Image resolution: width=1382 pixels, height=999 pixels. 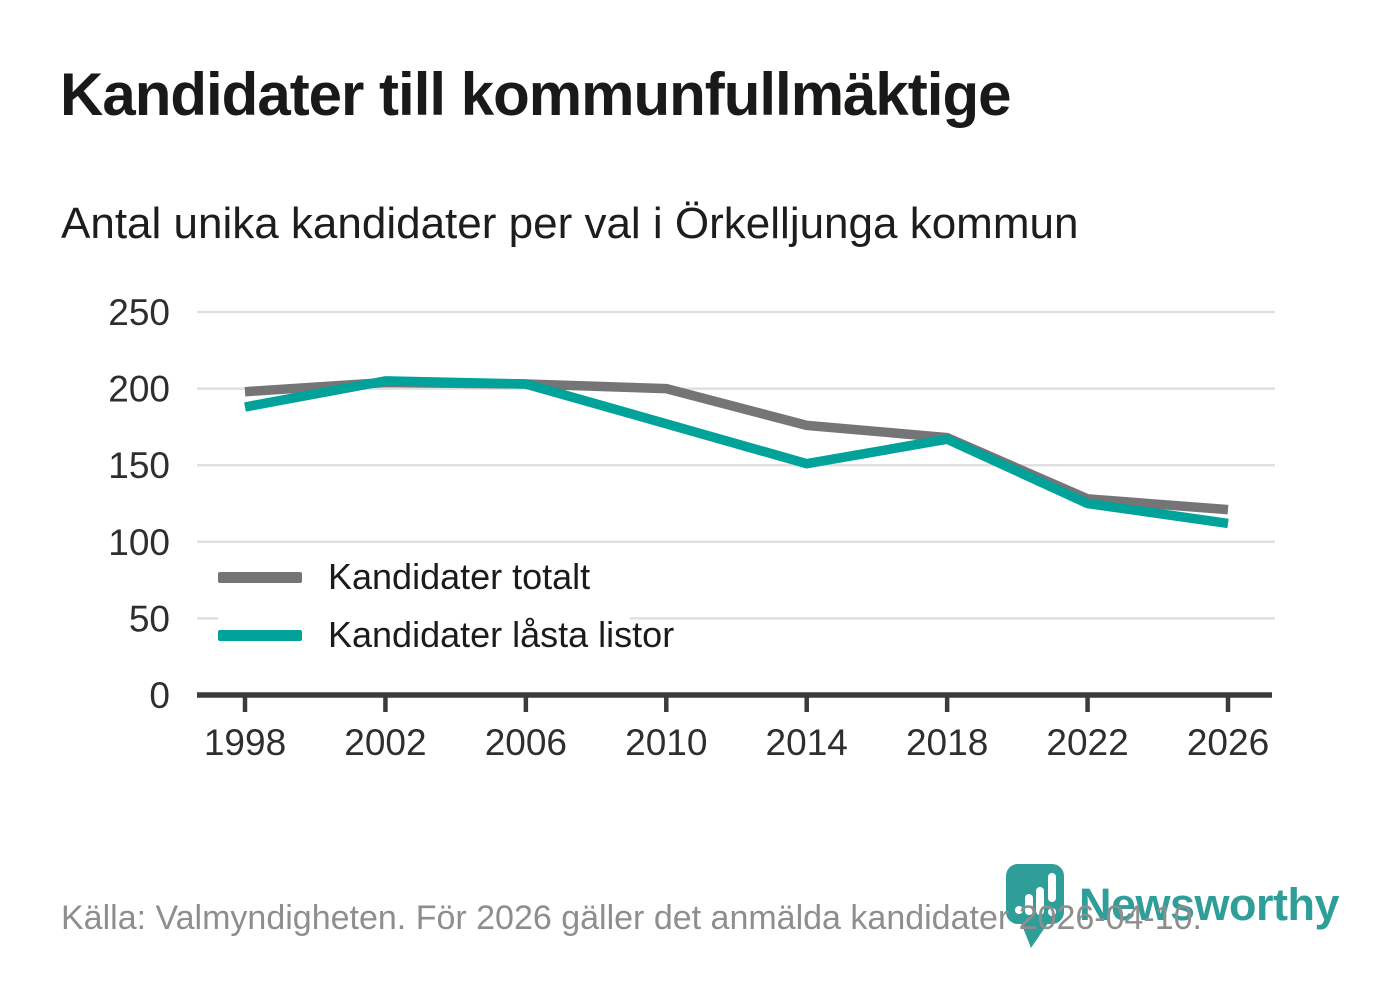 What do you see at coordinates (947, 742) in the screenshot?
I see `x-axis-label-2018: 2018` at bounding box center [947, 742].